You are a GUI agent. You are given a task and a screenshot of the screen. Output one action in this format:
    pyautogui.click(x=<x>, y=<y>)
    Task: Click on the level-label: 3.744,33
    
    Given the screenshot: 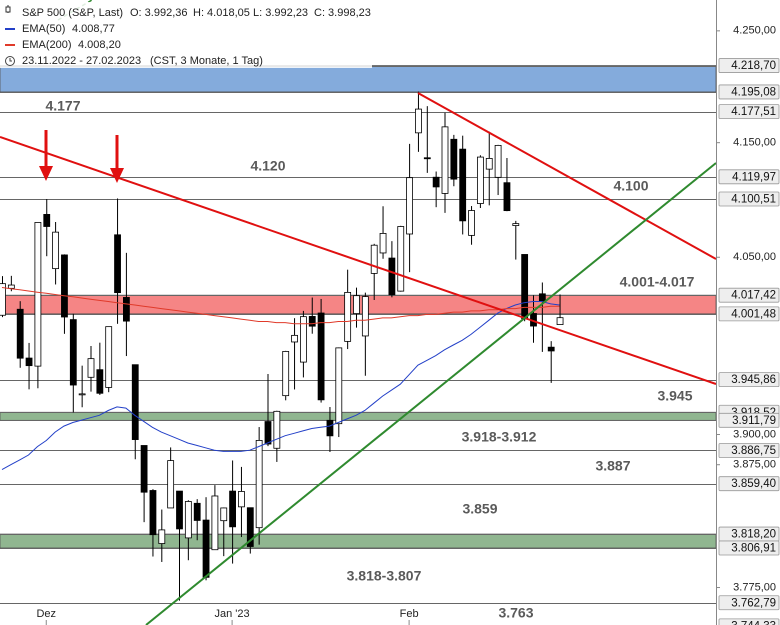 What is the action you would take?
    pyautogui.click(x=753, y=622)
    